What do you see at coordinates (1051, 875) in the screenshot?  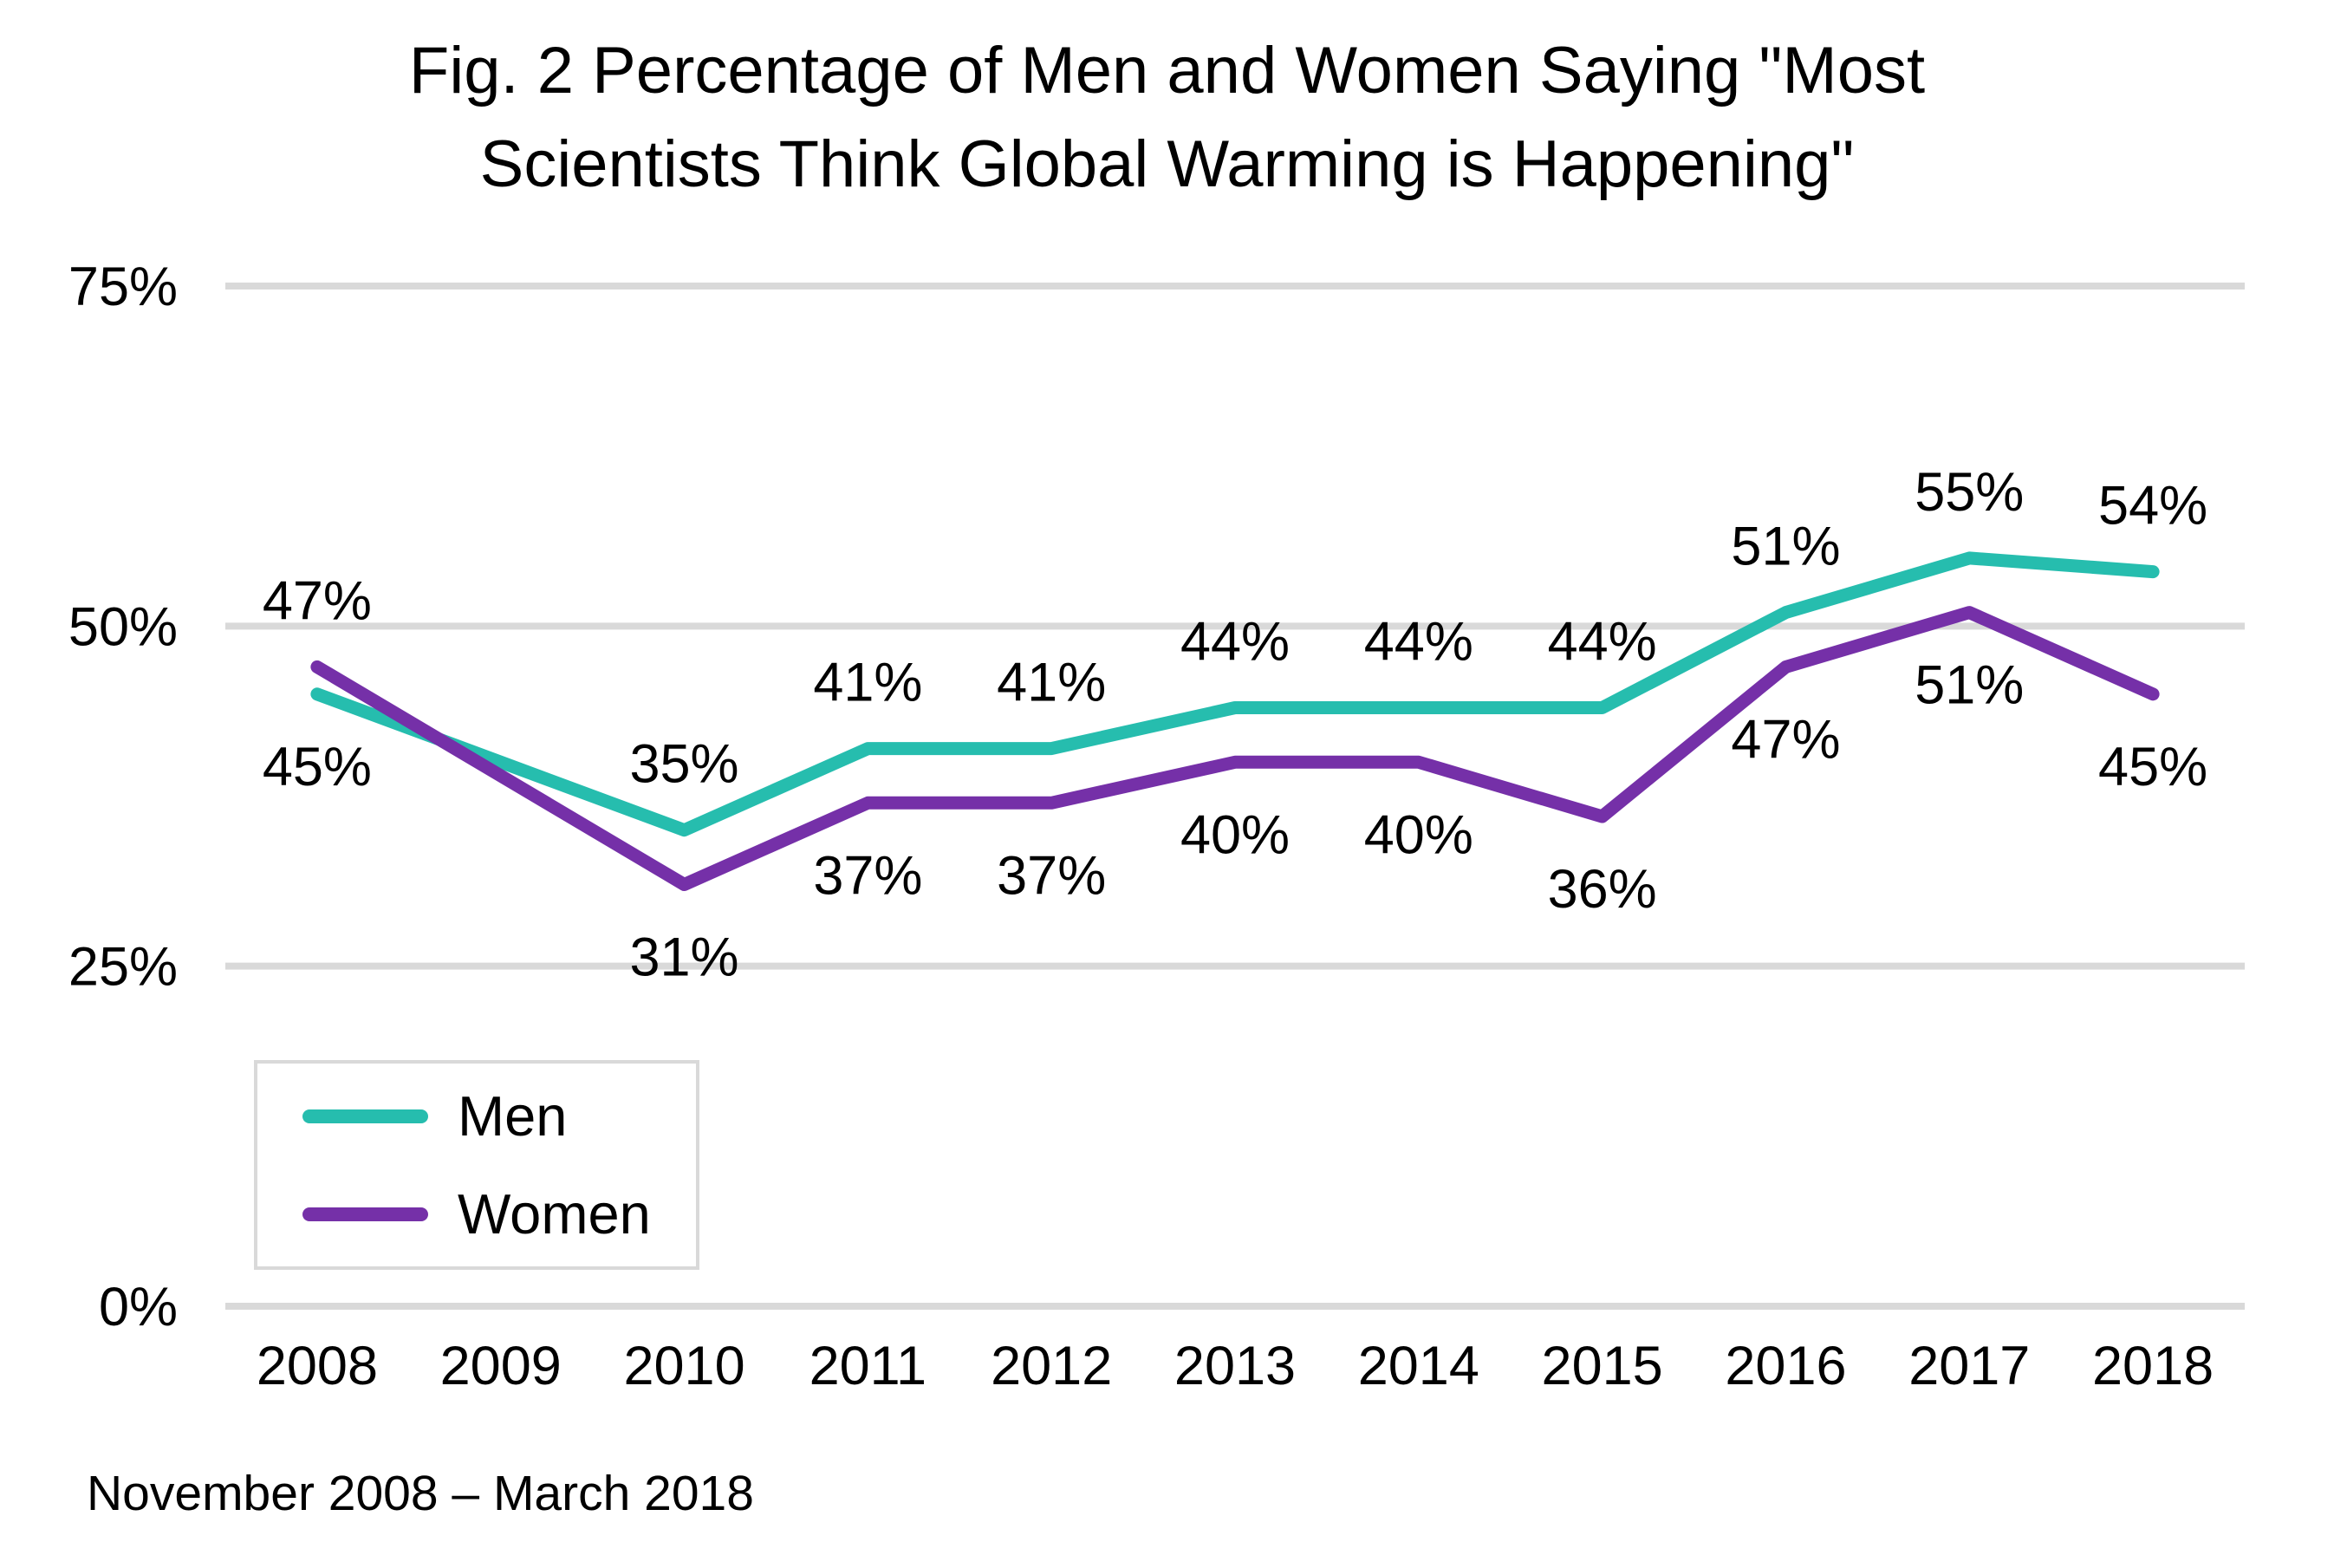 I see `data-label-women-2012: 37%` at bounding box center [1051, 875].